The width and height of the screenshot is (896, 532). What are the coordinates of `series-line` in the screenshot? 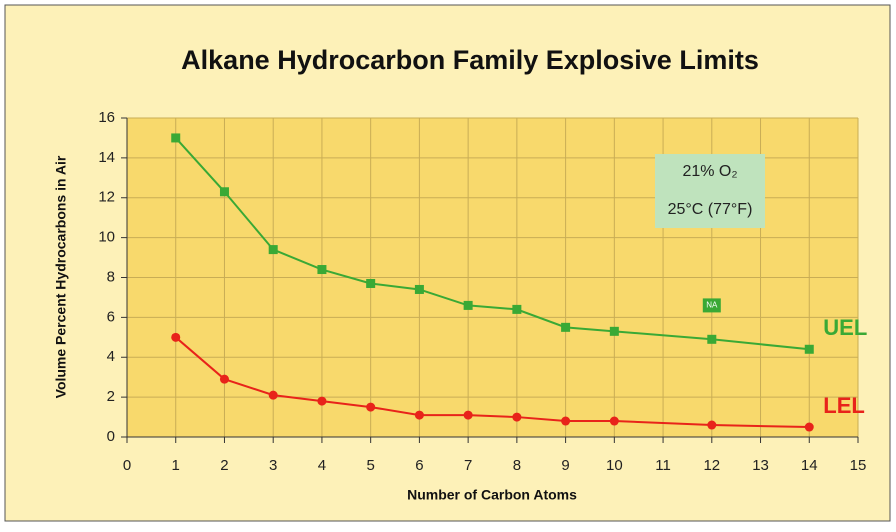 It's located at (492, 382).